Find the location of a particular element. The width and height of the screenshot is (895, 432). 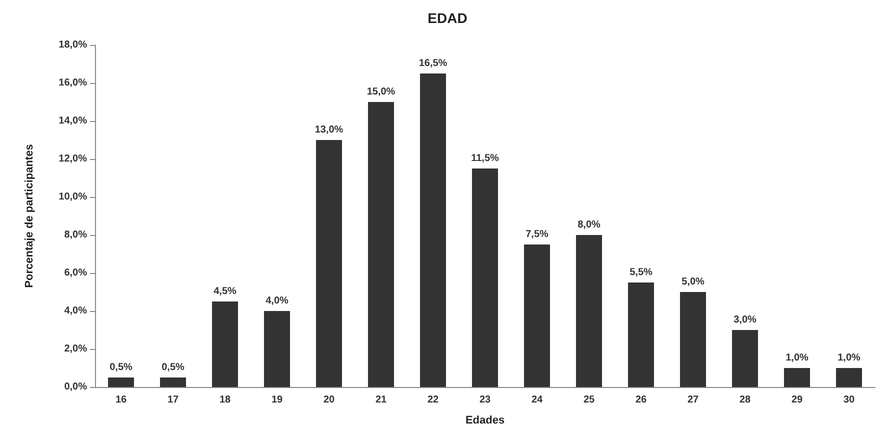

y-tick-label: 8,0% is located at coordinates (76, 235).